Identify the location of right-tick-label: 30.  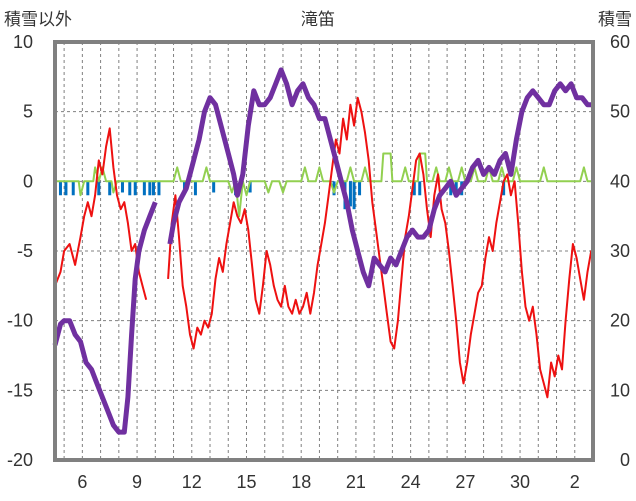
(620, 251).